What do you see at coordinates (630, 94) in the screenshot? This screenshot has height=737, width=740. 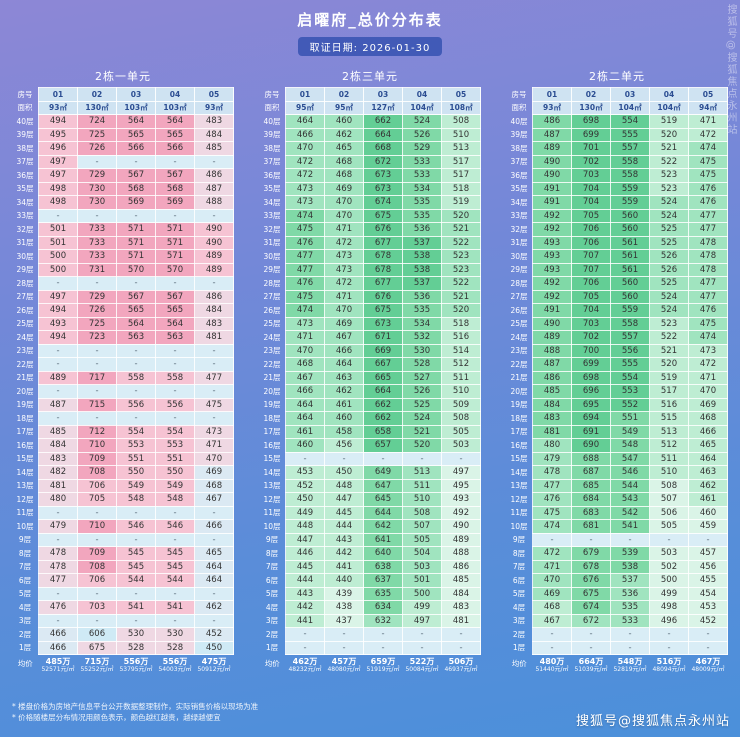 I see `column-header: 03` at bounding box center [630, 94].